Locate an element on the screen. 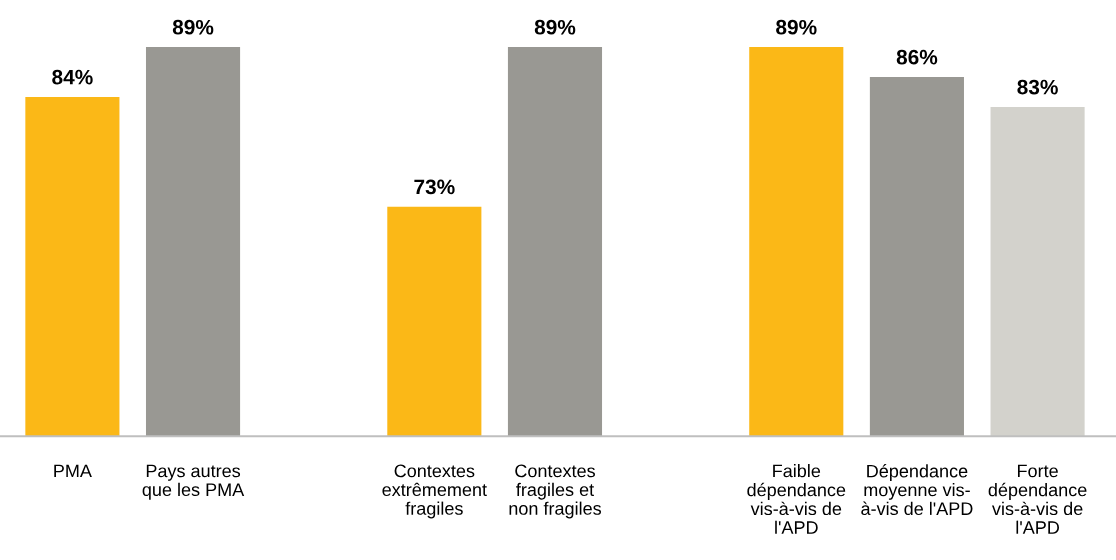 The width and height of the screenshot is (1116, 560). data-label: 86% is located at coordinates (917, 57).